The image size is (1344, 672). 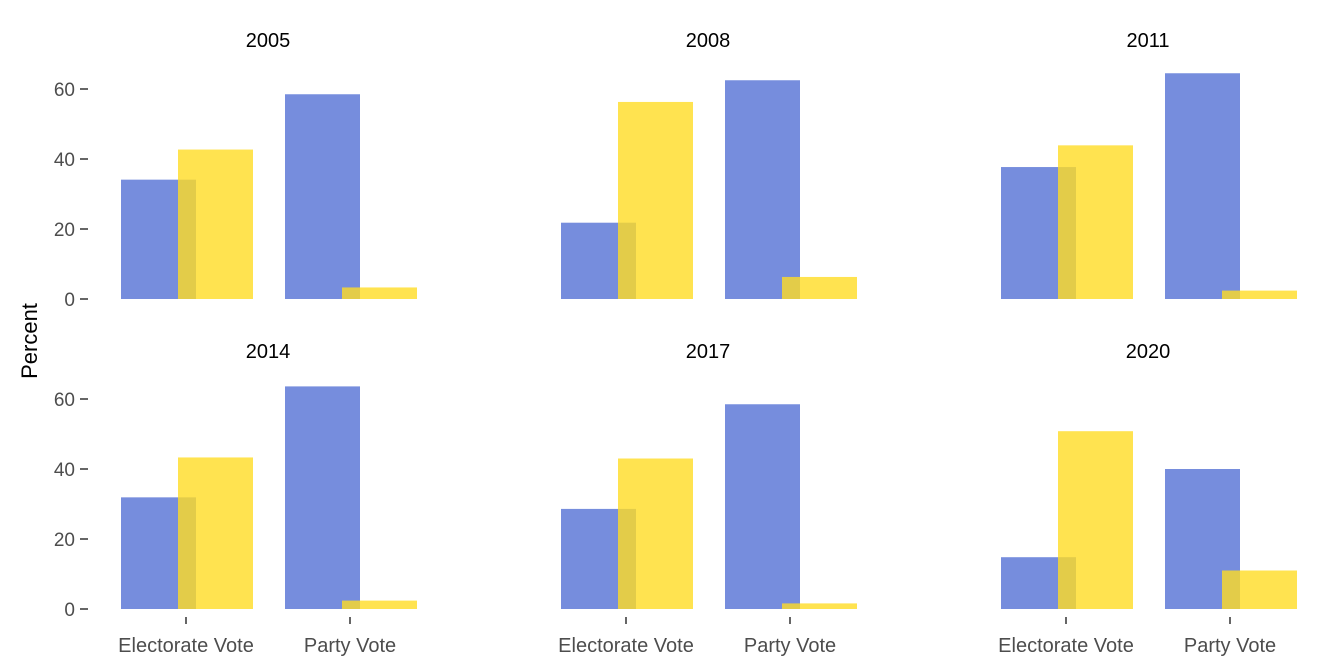 I want to click on panel-2005: 2005 0 20 40 60, so click(x=235, y=170).